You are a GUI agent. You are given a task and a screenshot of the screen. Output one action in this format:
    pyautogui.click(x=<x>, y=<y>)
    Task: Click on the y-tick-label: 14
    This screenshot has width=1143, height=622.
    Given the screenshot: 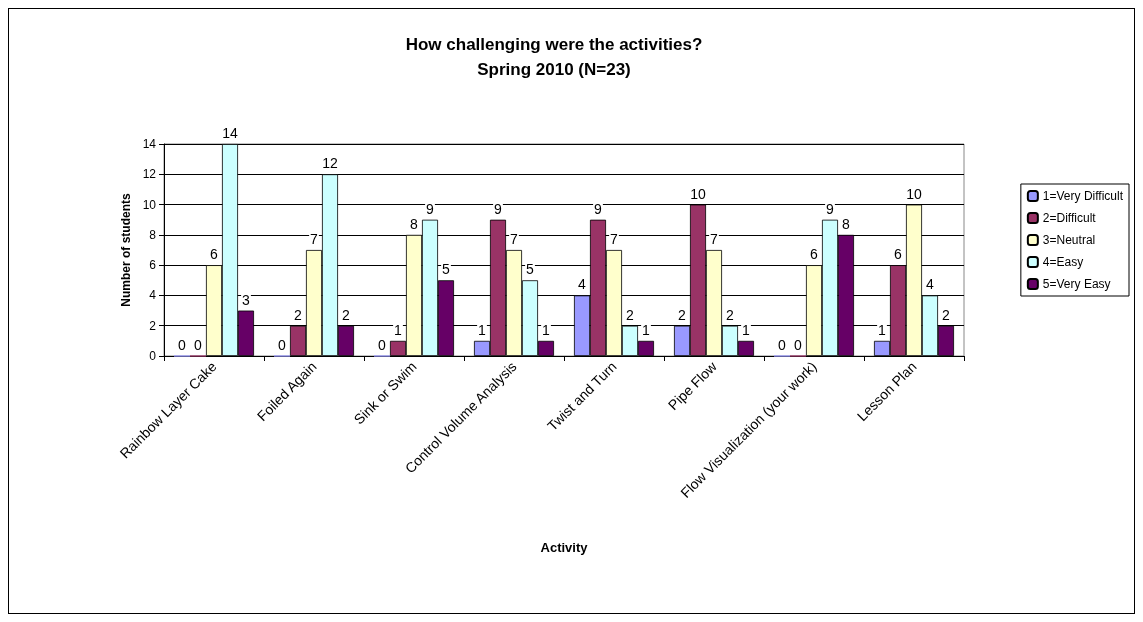 What is the action you would take?
    pyautogui.click(x=149, y=144)
    